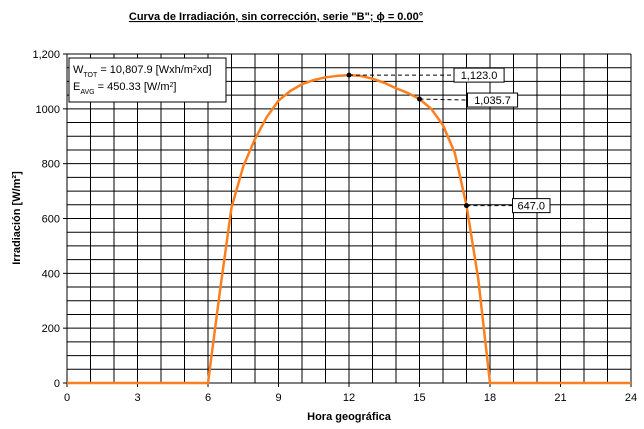  What do you see at coordinates (278, 398) in the screenshot?
I see `x-tick-label: 9` at bounding box center [278, 398].